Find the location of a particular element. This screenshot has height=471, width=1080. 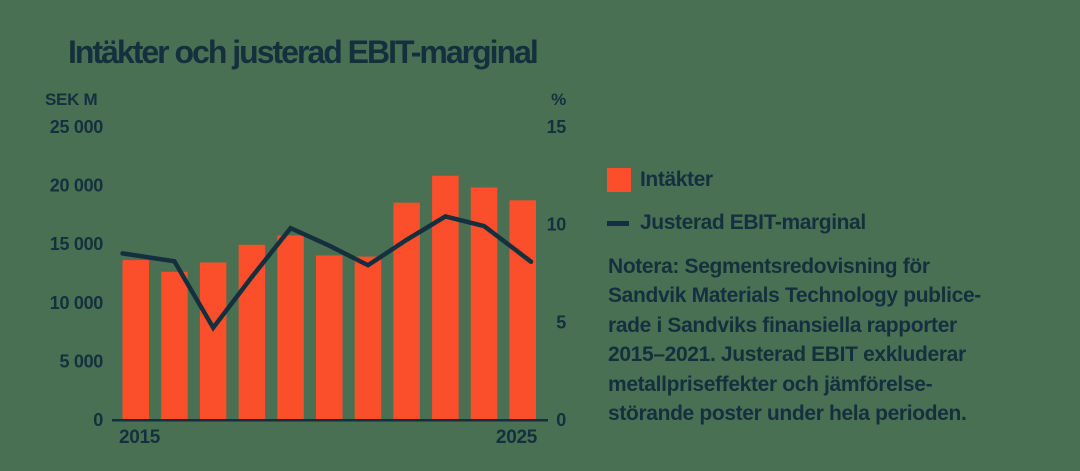

footnote-line: Sandvik Materials Technology publice- is located at coordinates (794, 296).